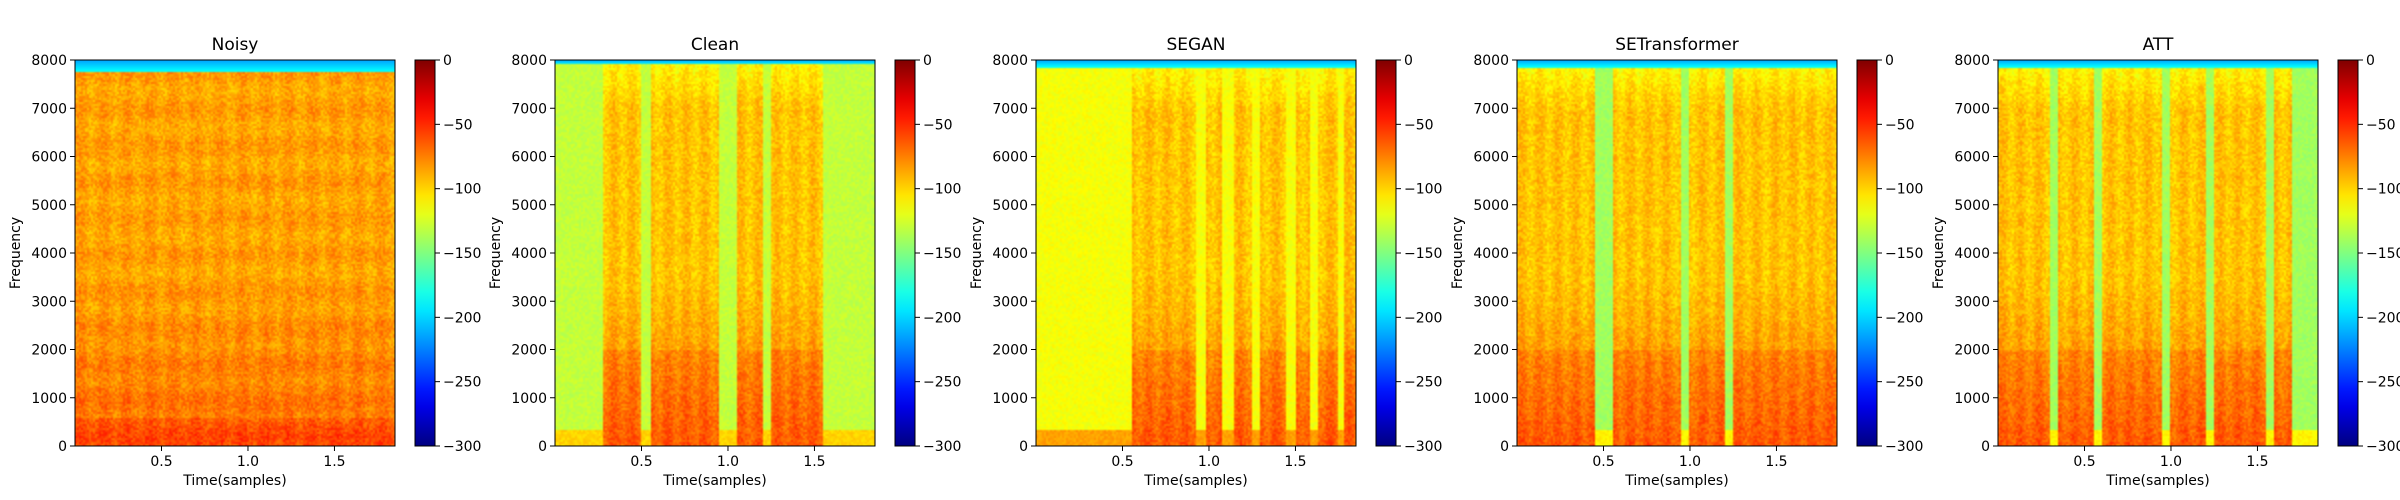 This screenshot has width=2400, height=500. What do you see at coordinates (1195, 45) in the screenshot?
I see `panel-title: SEGAN` at bounding box center [1195, 45].